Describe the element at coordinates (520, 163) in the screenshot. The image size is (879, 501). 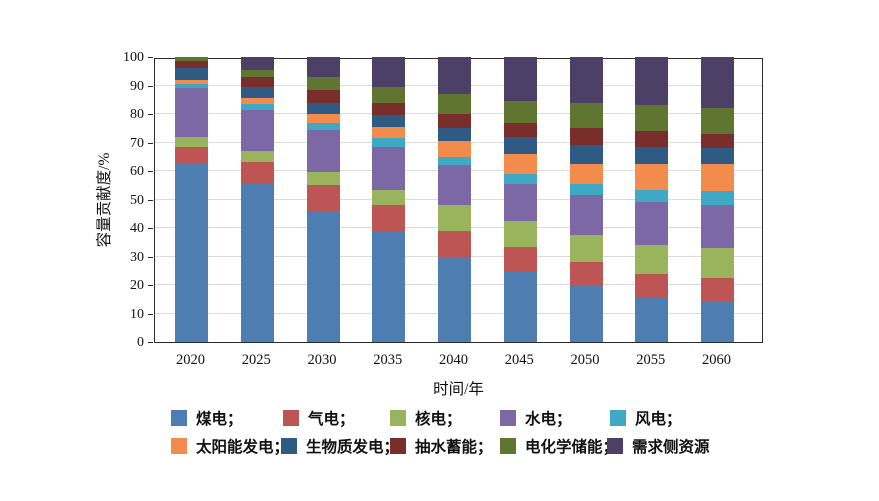
I see `bar-segment-太阳能发电-2045` at that location.